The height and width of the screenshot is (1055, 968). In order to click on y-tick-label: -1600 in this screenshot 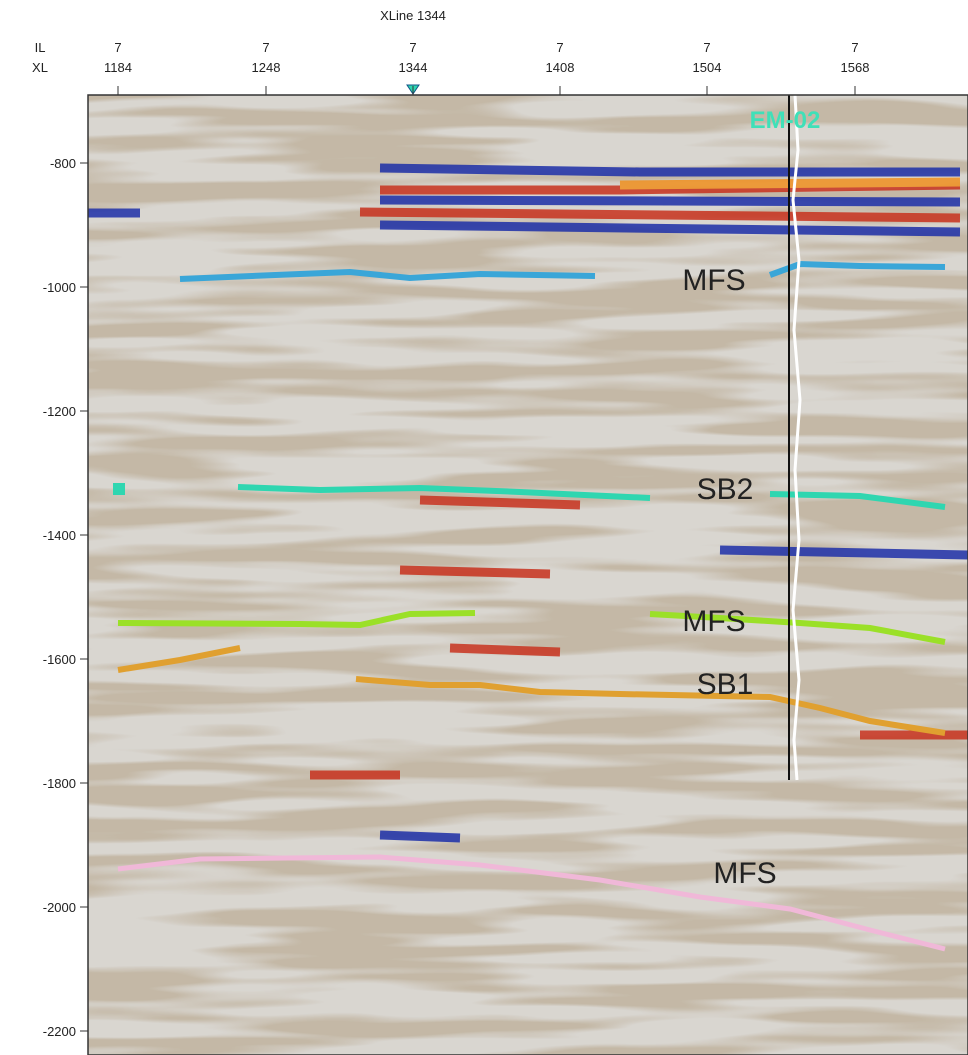, I will do `click(59, 659)`.